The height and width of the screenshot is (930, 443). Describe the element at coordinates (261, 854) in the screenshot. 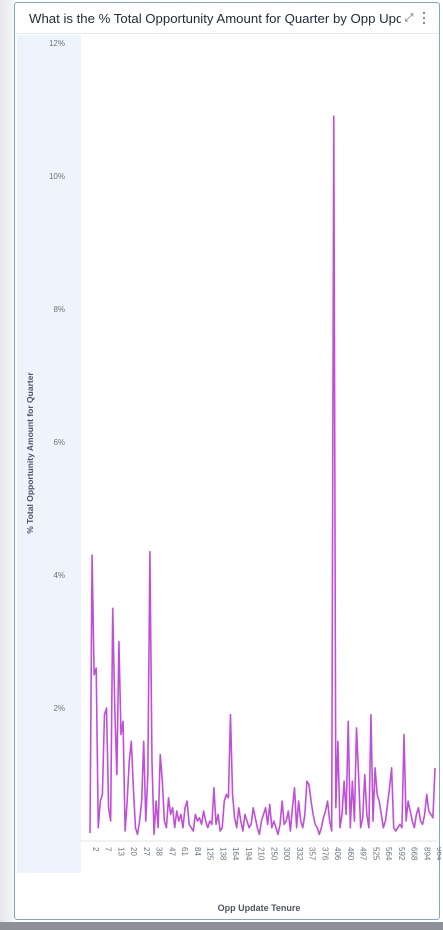

I see `x-tick-label: 210` at that location.